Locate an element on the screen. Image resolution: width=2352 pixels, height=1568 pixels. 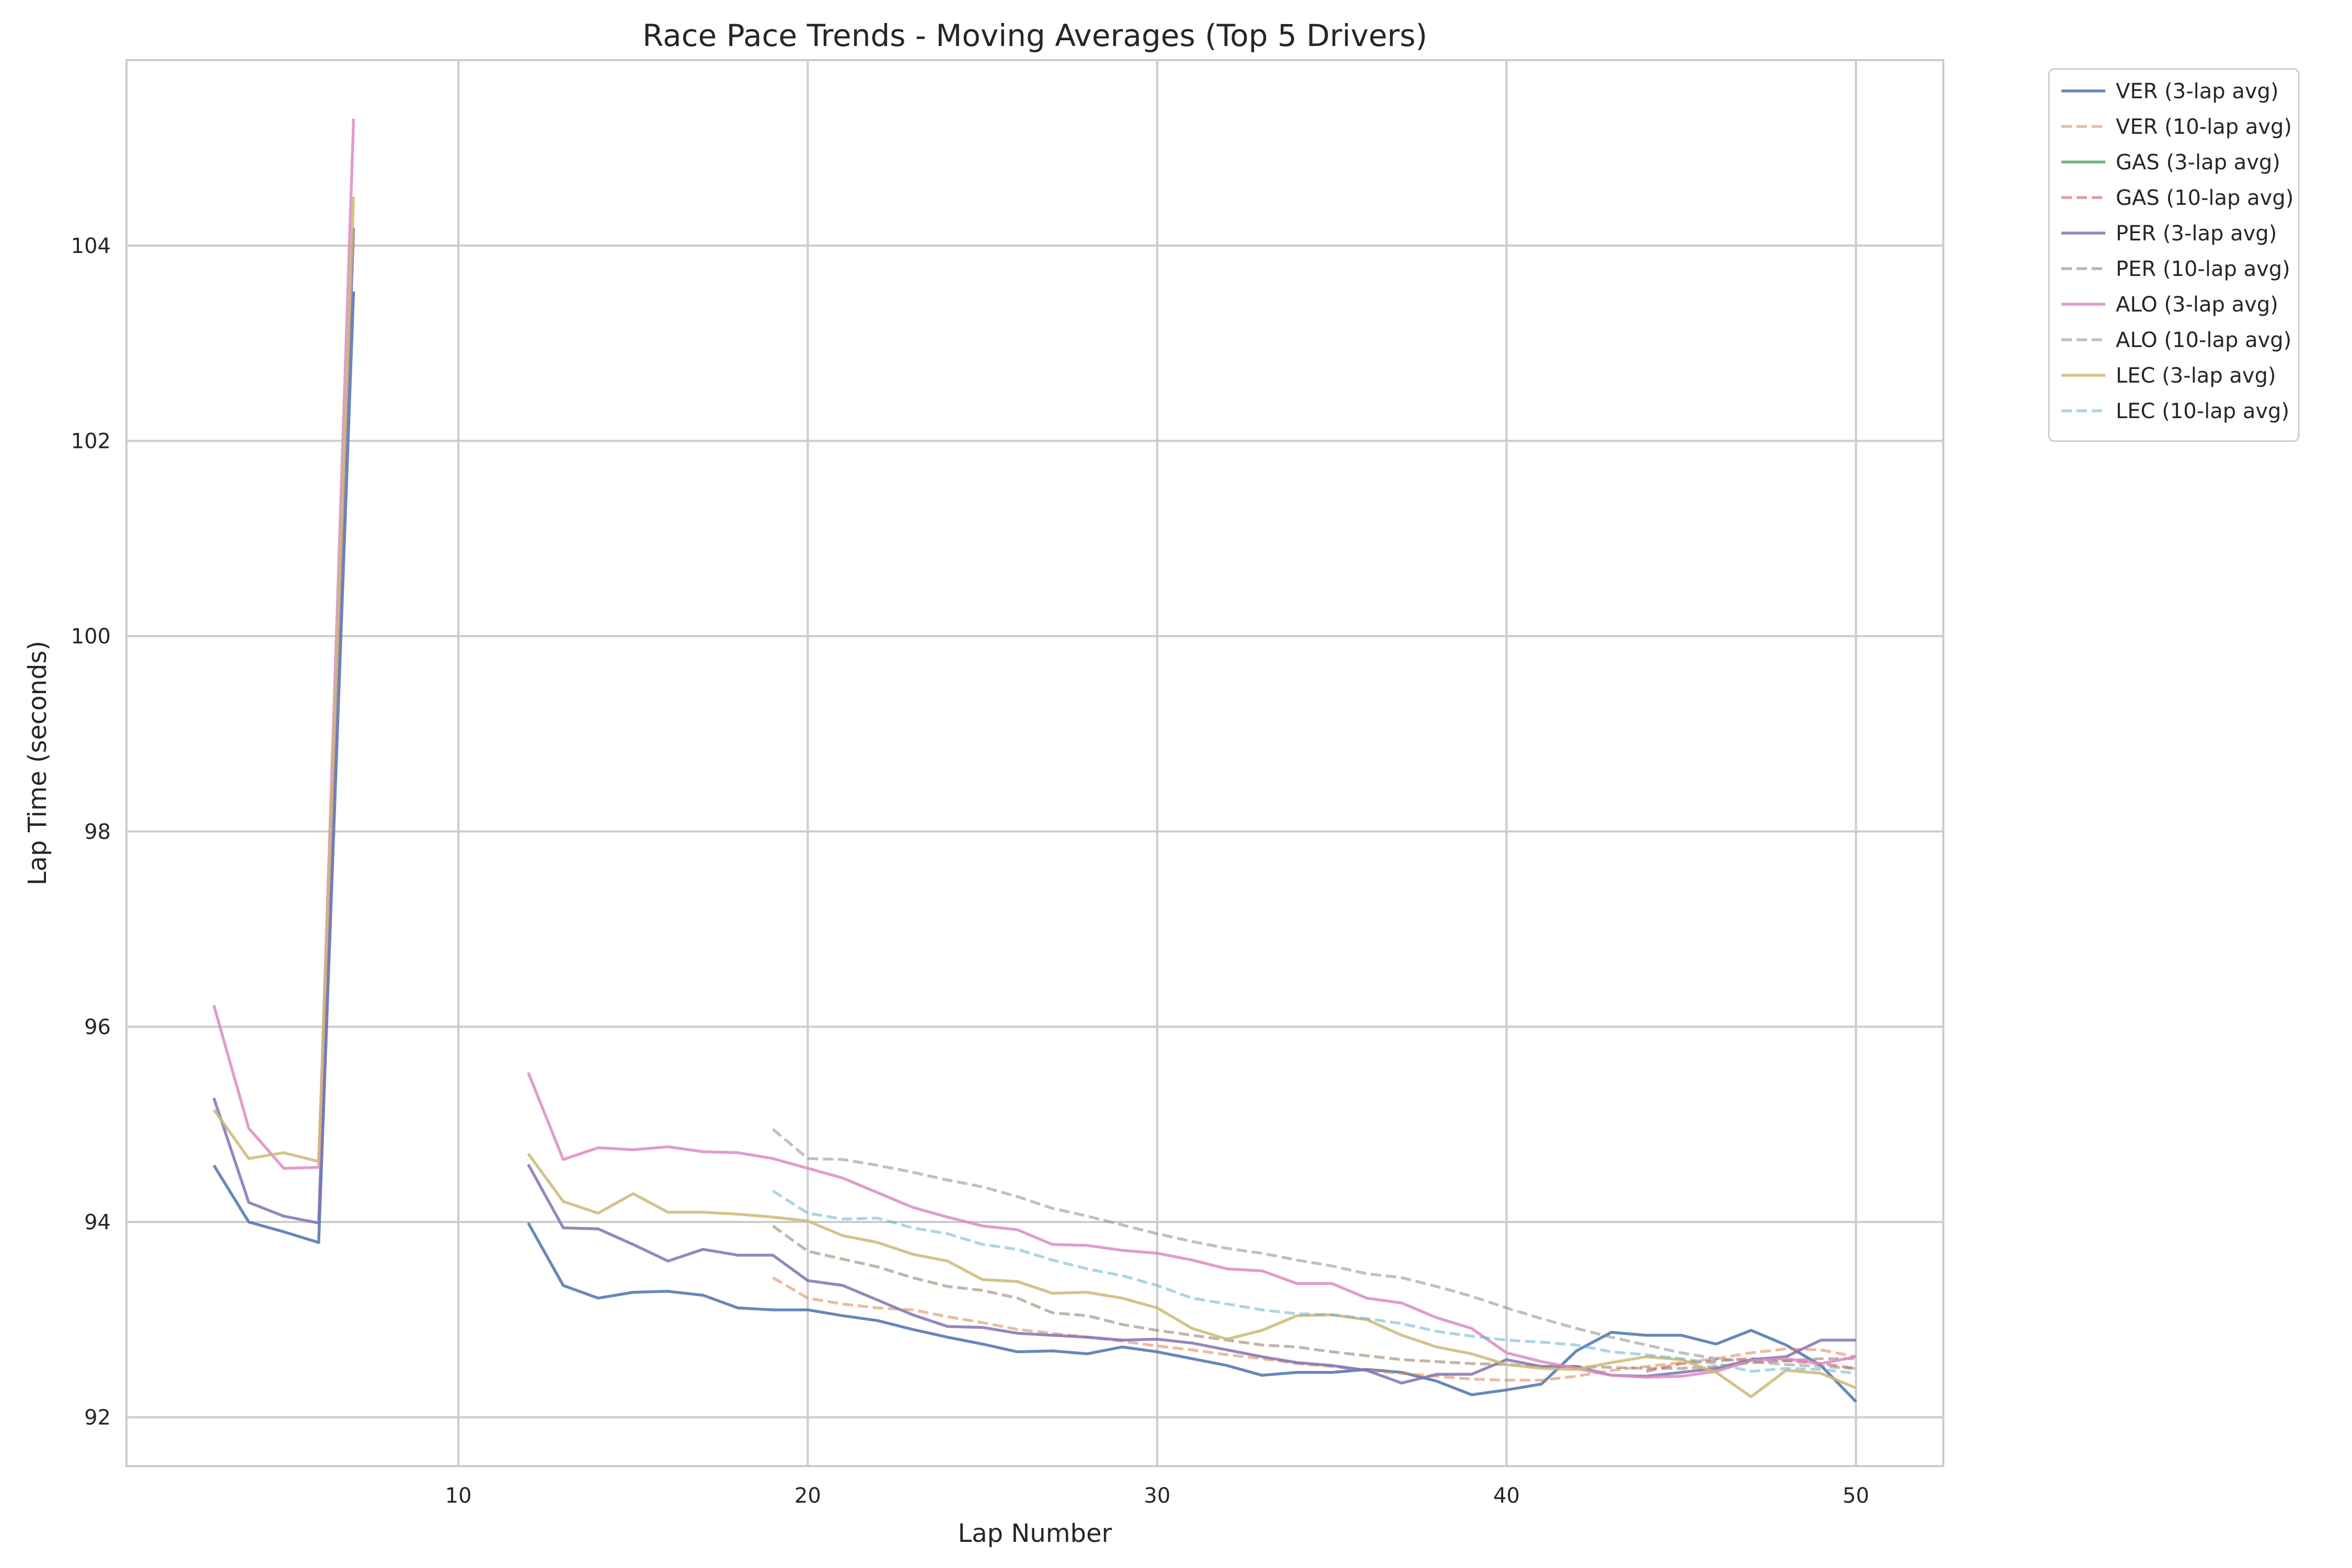
x-tick-label: 30 is located at coordinates (1157, 1496).